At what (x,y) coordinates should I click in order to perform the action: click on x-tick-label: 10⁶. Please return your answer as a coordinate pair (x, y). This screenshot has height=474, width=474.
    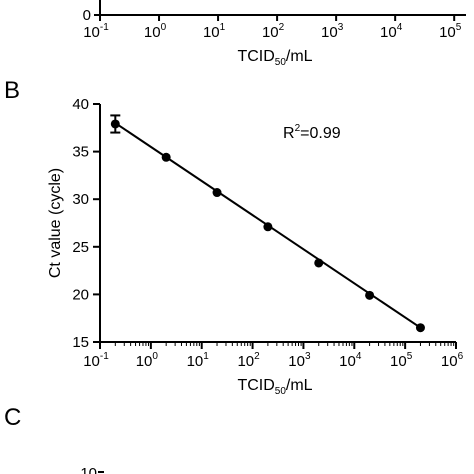
    Looking at the image, I should click on (452, 360).